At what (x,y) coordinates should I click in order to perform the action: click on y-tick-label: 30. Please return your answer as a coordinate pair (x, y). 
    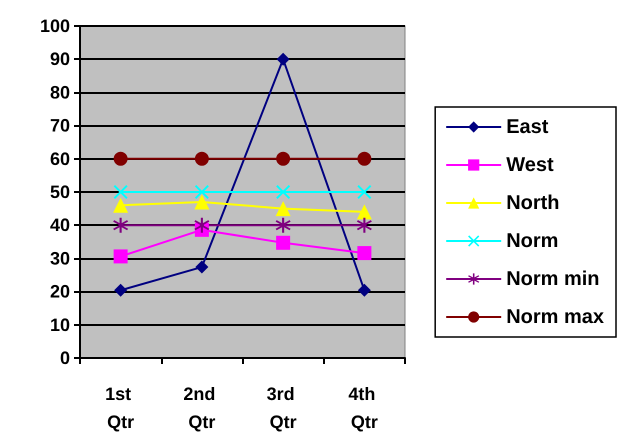
    Looking at the image, I should click on (60, 258).